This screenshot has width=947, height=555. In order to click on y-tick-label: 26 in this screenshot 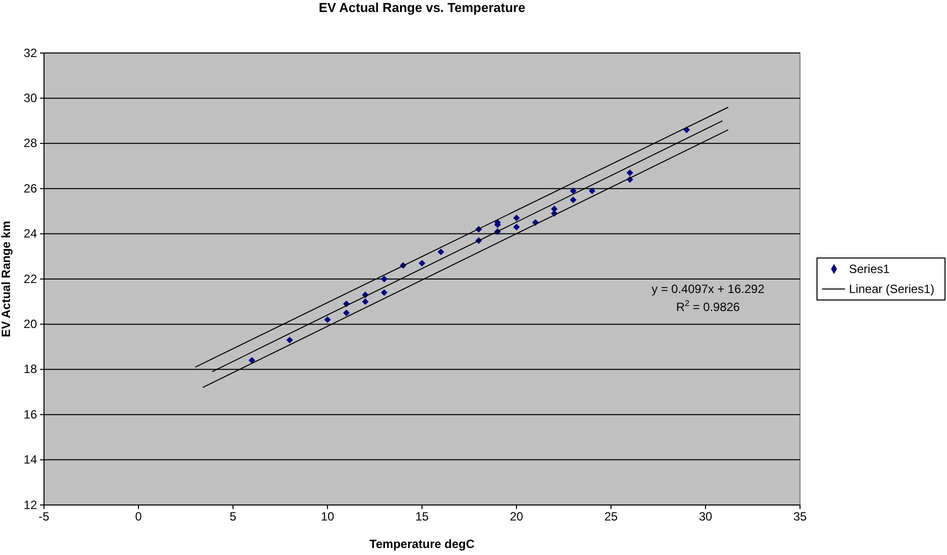, I will do `click(31, 188)`.